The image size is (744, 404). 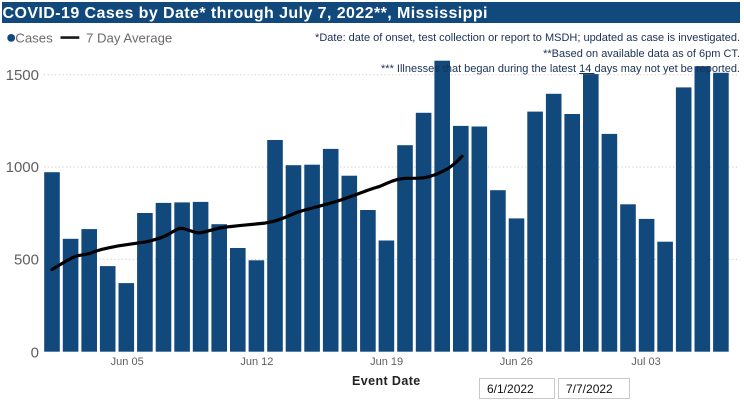 I want to click on svg-text: 0, so click(x=35, y=353).